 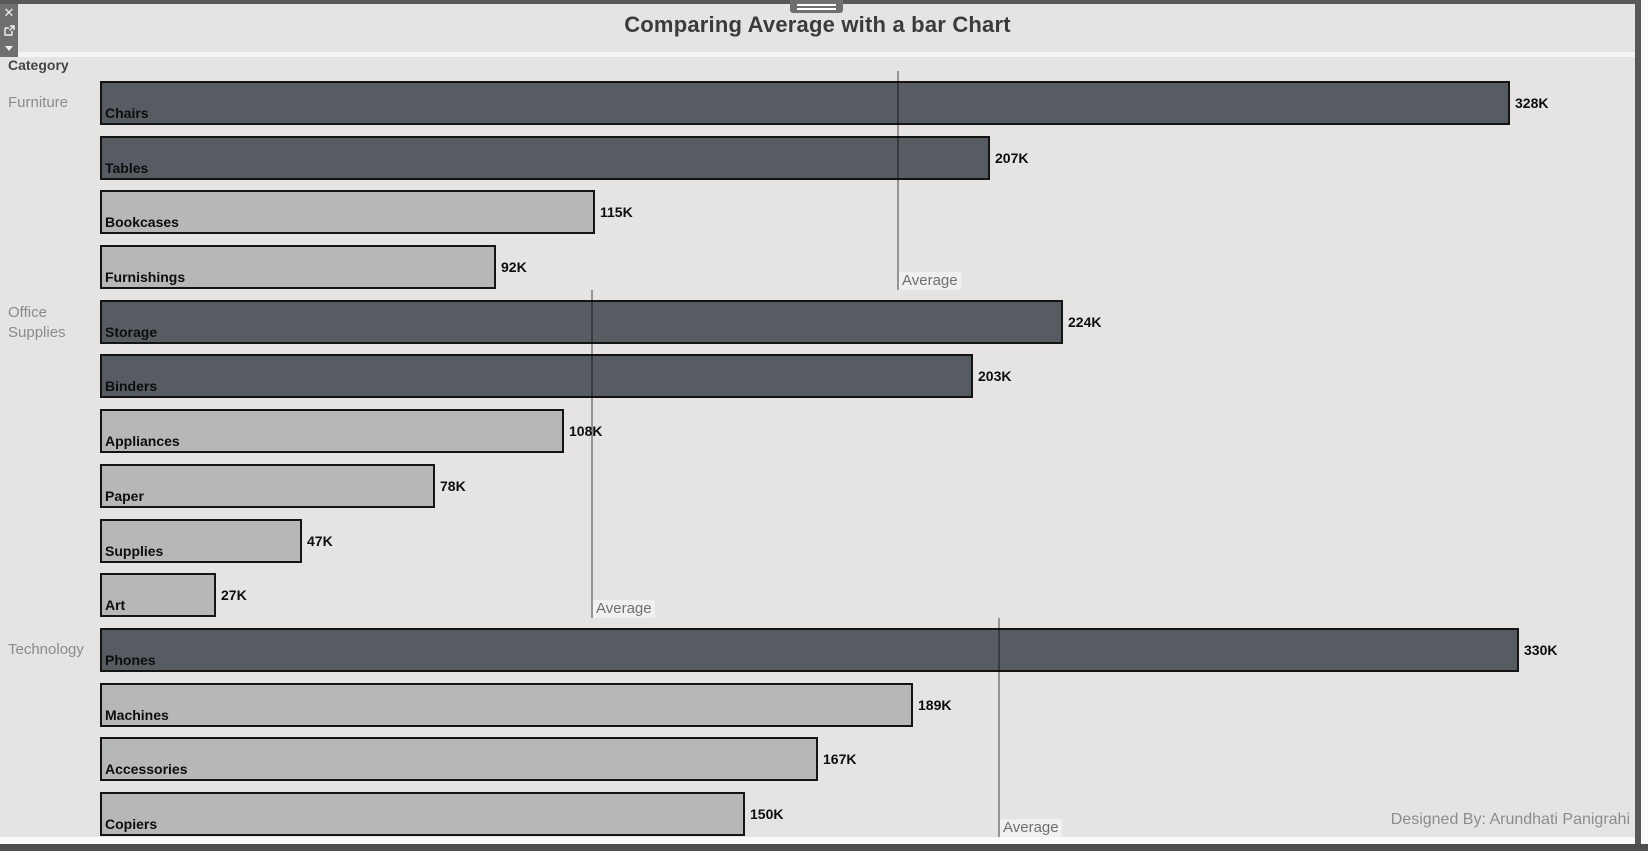 What do you see at coordinates (131, 386) in the screenshot?
I see `bar-label: Binders` at bounding box center [131, 386].